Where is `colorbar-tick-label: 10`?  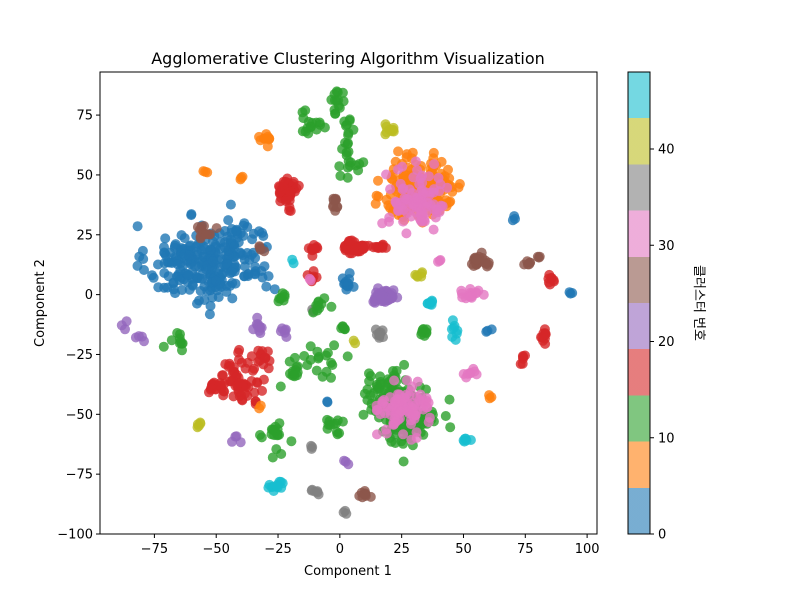
colorbar-tick-label: 10 is located at coordinates (666, 438).